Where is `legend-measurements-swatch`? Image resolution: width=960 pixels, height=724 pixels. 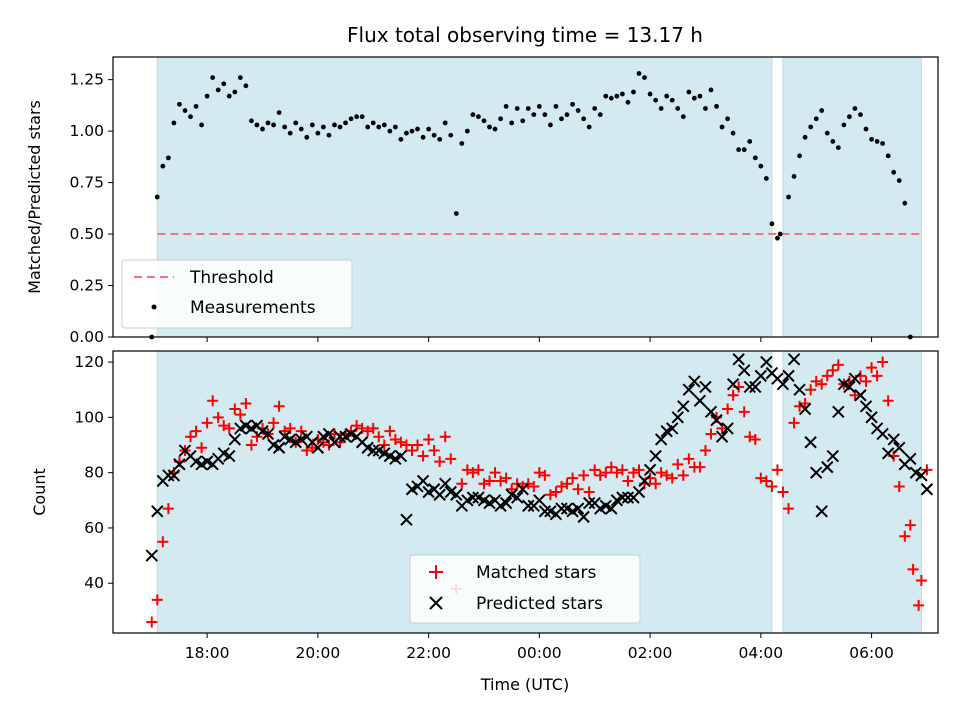 legend-measurements-swatch is located at coordinates (154, 307).